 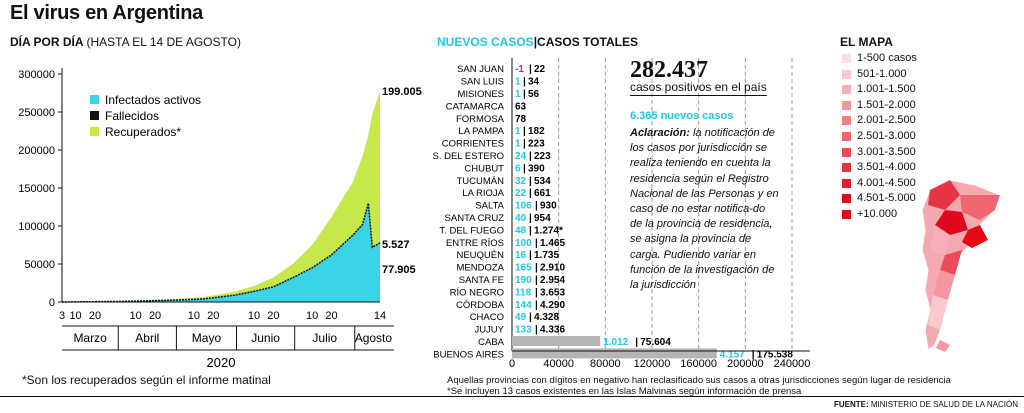 I want to click on total-cases-label: 175.538, so click(x=775, y=354).